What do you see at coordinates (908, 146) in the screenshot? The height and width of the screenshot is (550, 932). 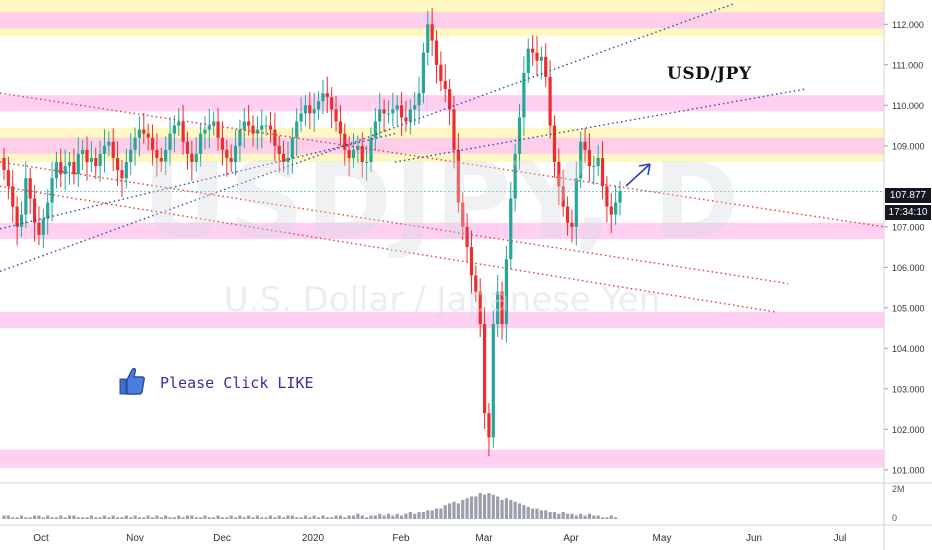 I see `price-tick-label-3: 109.000` at bounding box center [908, 146].